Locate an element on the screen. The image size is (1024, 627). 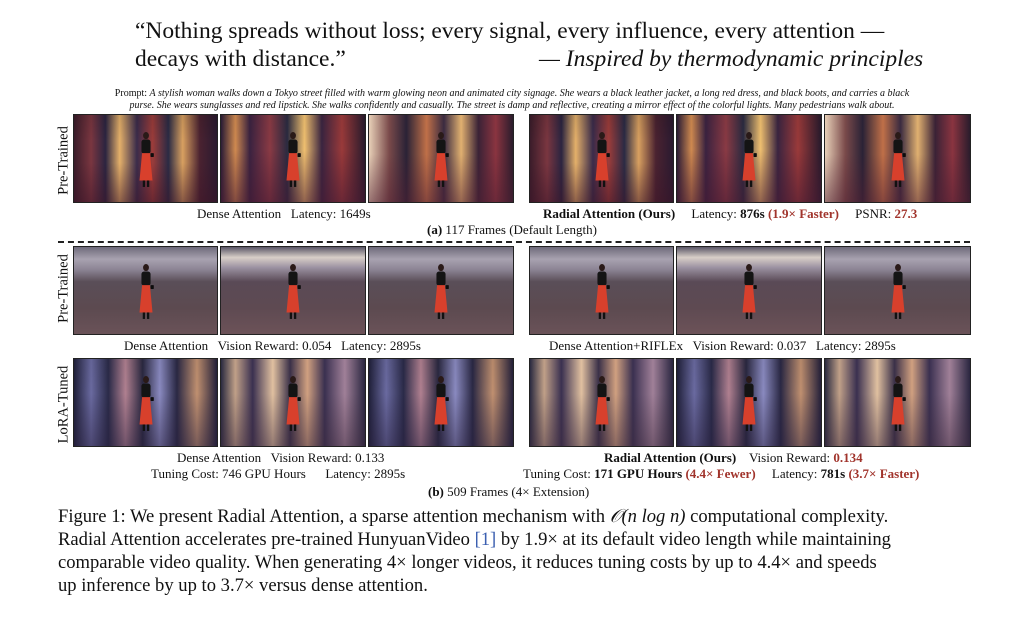
cost-gain: (4.4× Fewer) is located at coordinates (720, 473).